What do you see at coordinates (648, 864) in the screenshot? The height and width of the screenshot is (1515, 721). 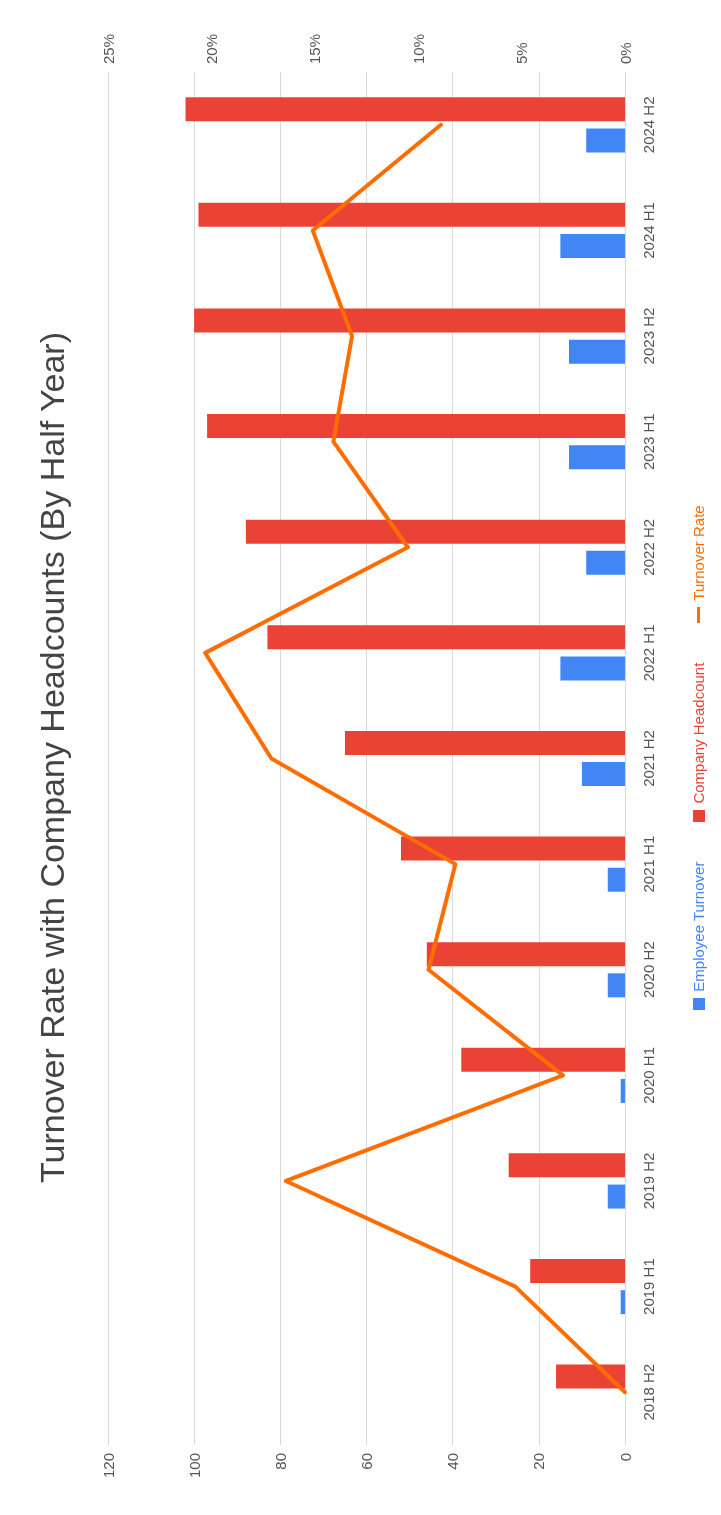 I see `y-tick-label: 2021 H1` at bounding box center [648, 864].